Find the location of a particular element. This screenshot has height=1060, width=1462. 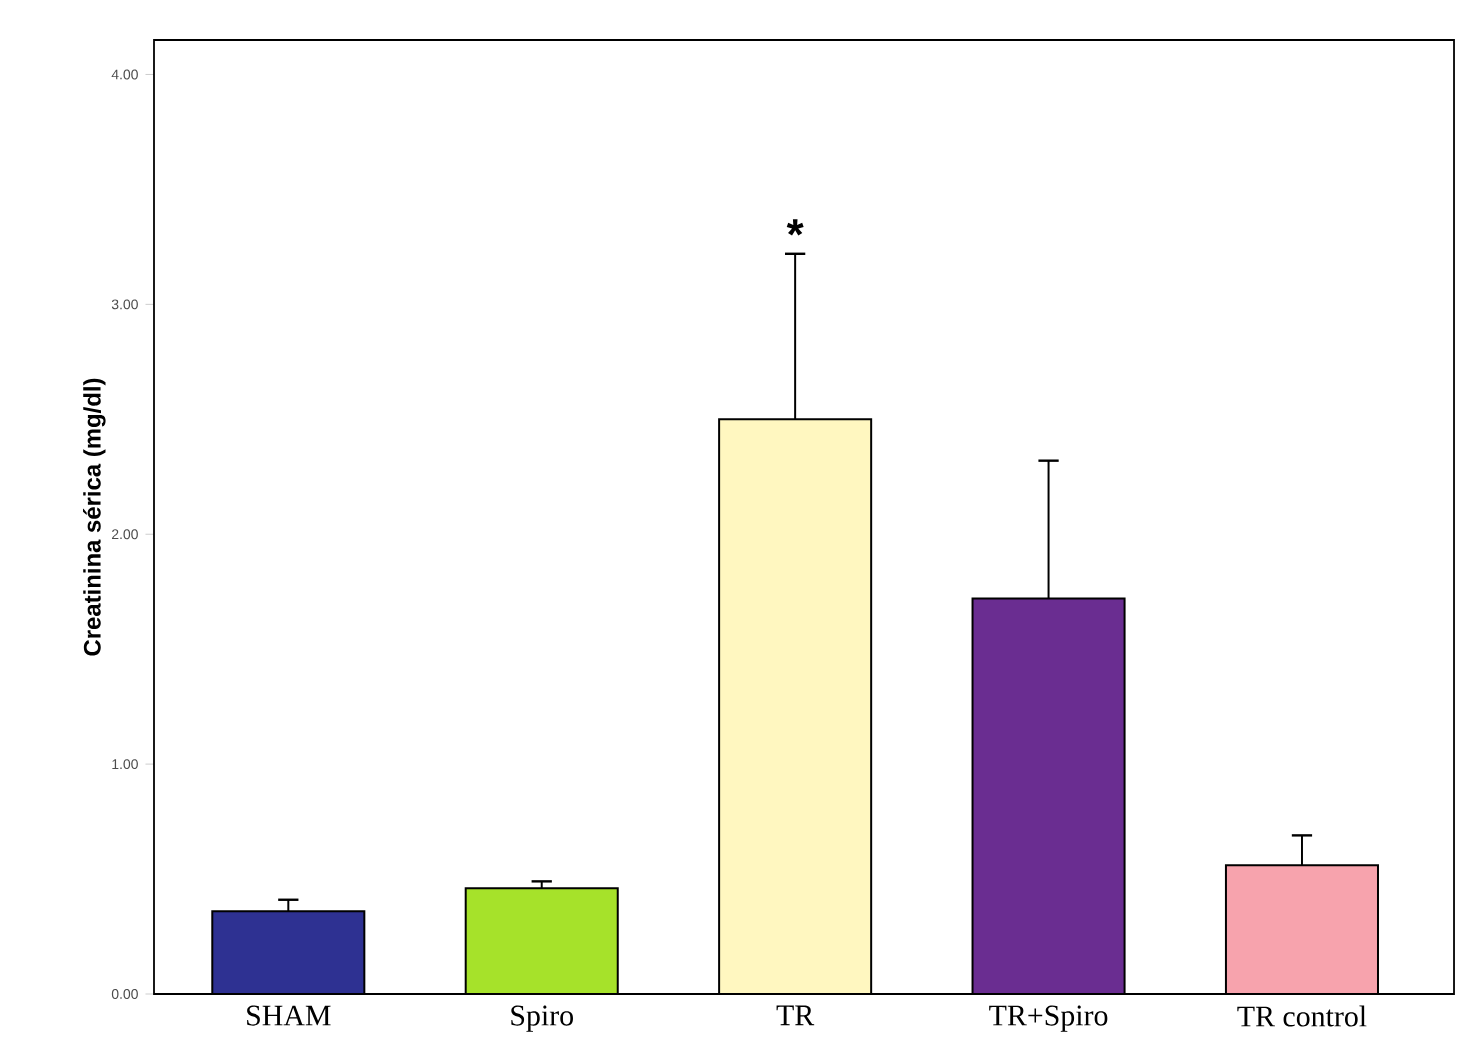

x-tick-label: TR control is located at coordinates (1302, 1016).